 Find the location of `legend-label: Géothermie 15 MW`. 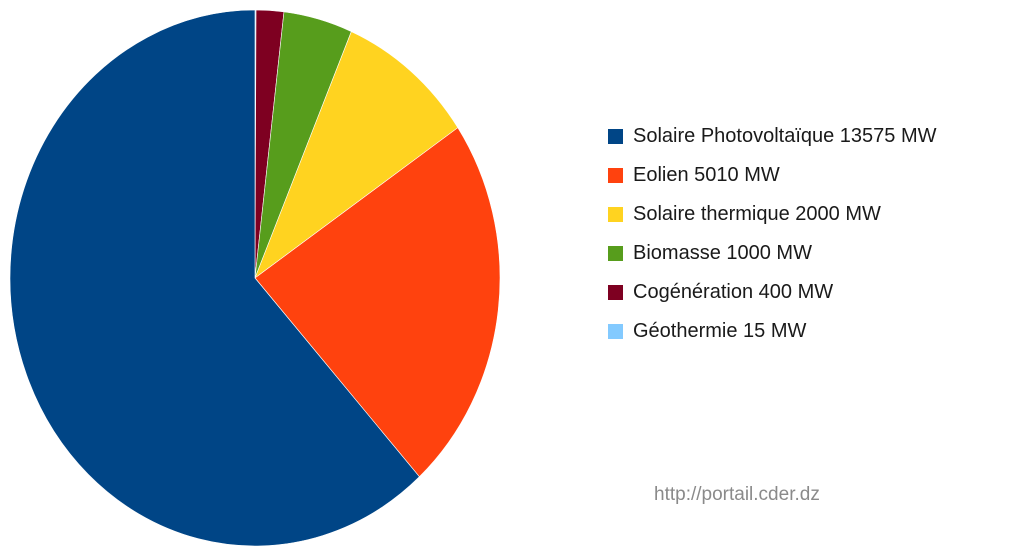

legend-label: Géothermie 15 MW is located at coordinates (720, 331).